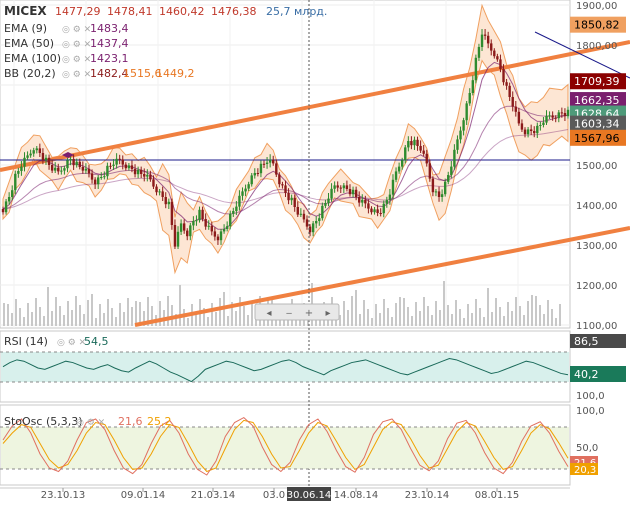 The image size is (630, 512). I want to click on rsi-settings-icon: ◎ ⚙ ✕, so click(71, 343).